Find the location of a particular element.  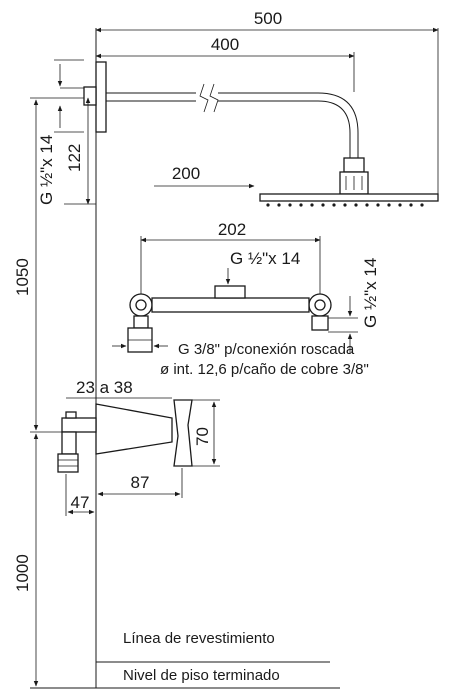

dimension-70-label: 70 is located at coordinates (202, 436).